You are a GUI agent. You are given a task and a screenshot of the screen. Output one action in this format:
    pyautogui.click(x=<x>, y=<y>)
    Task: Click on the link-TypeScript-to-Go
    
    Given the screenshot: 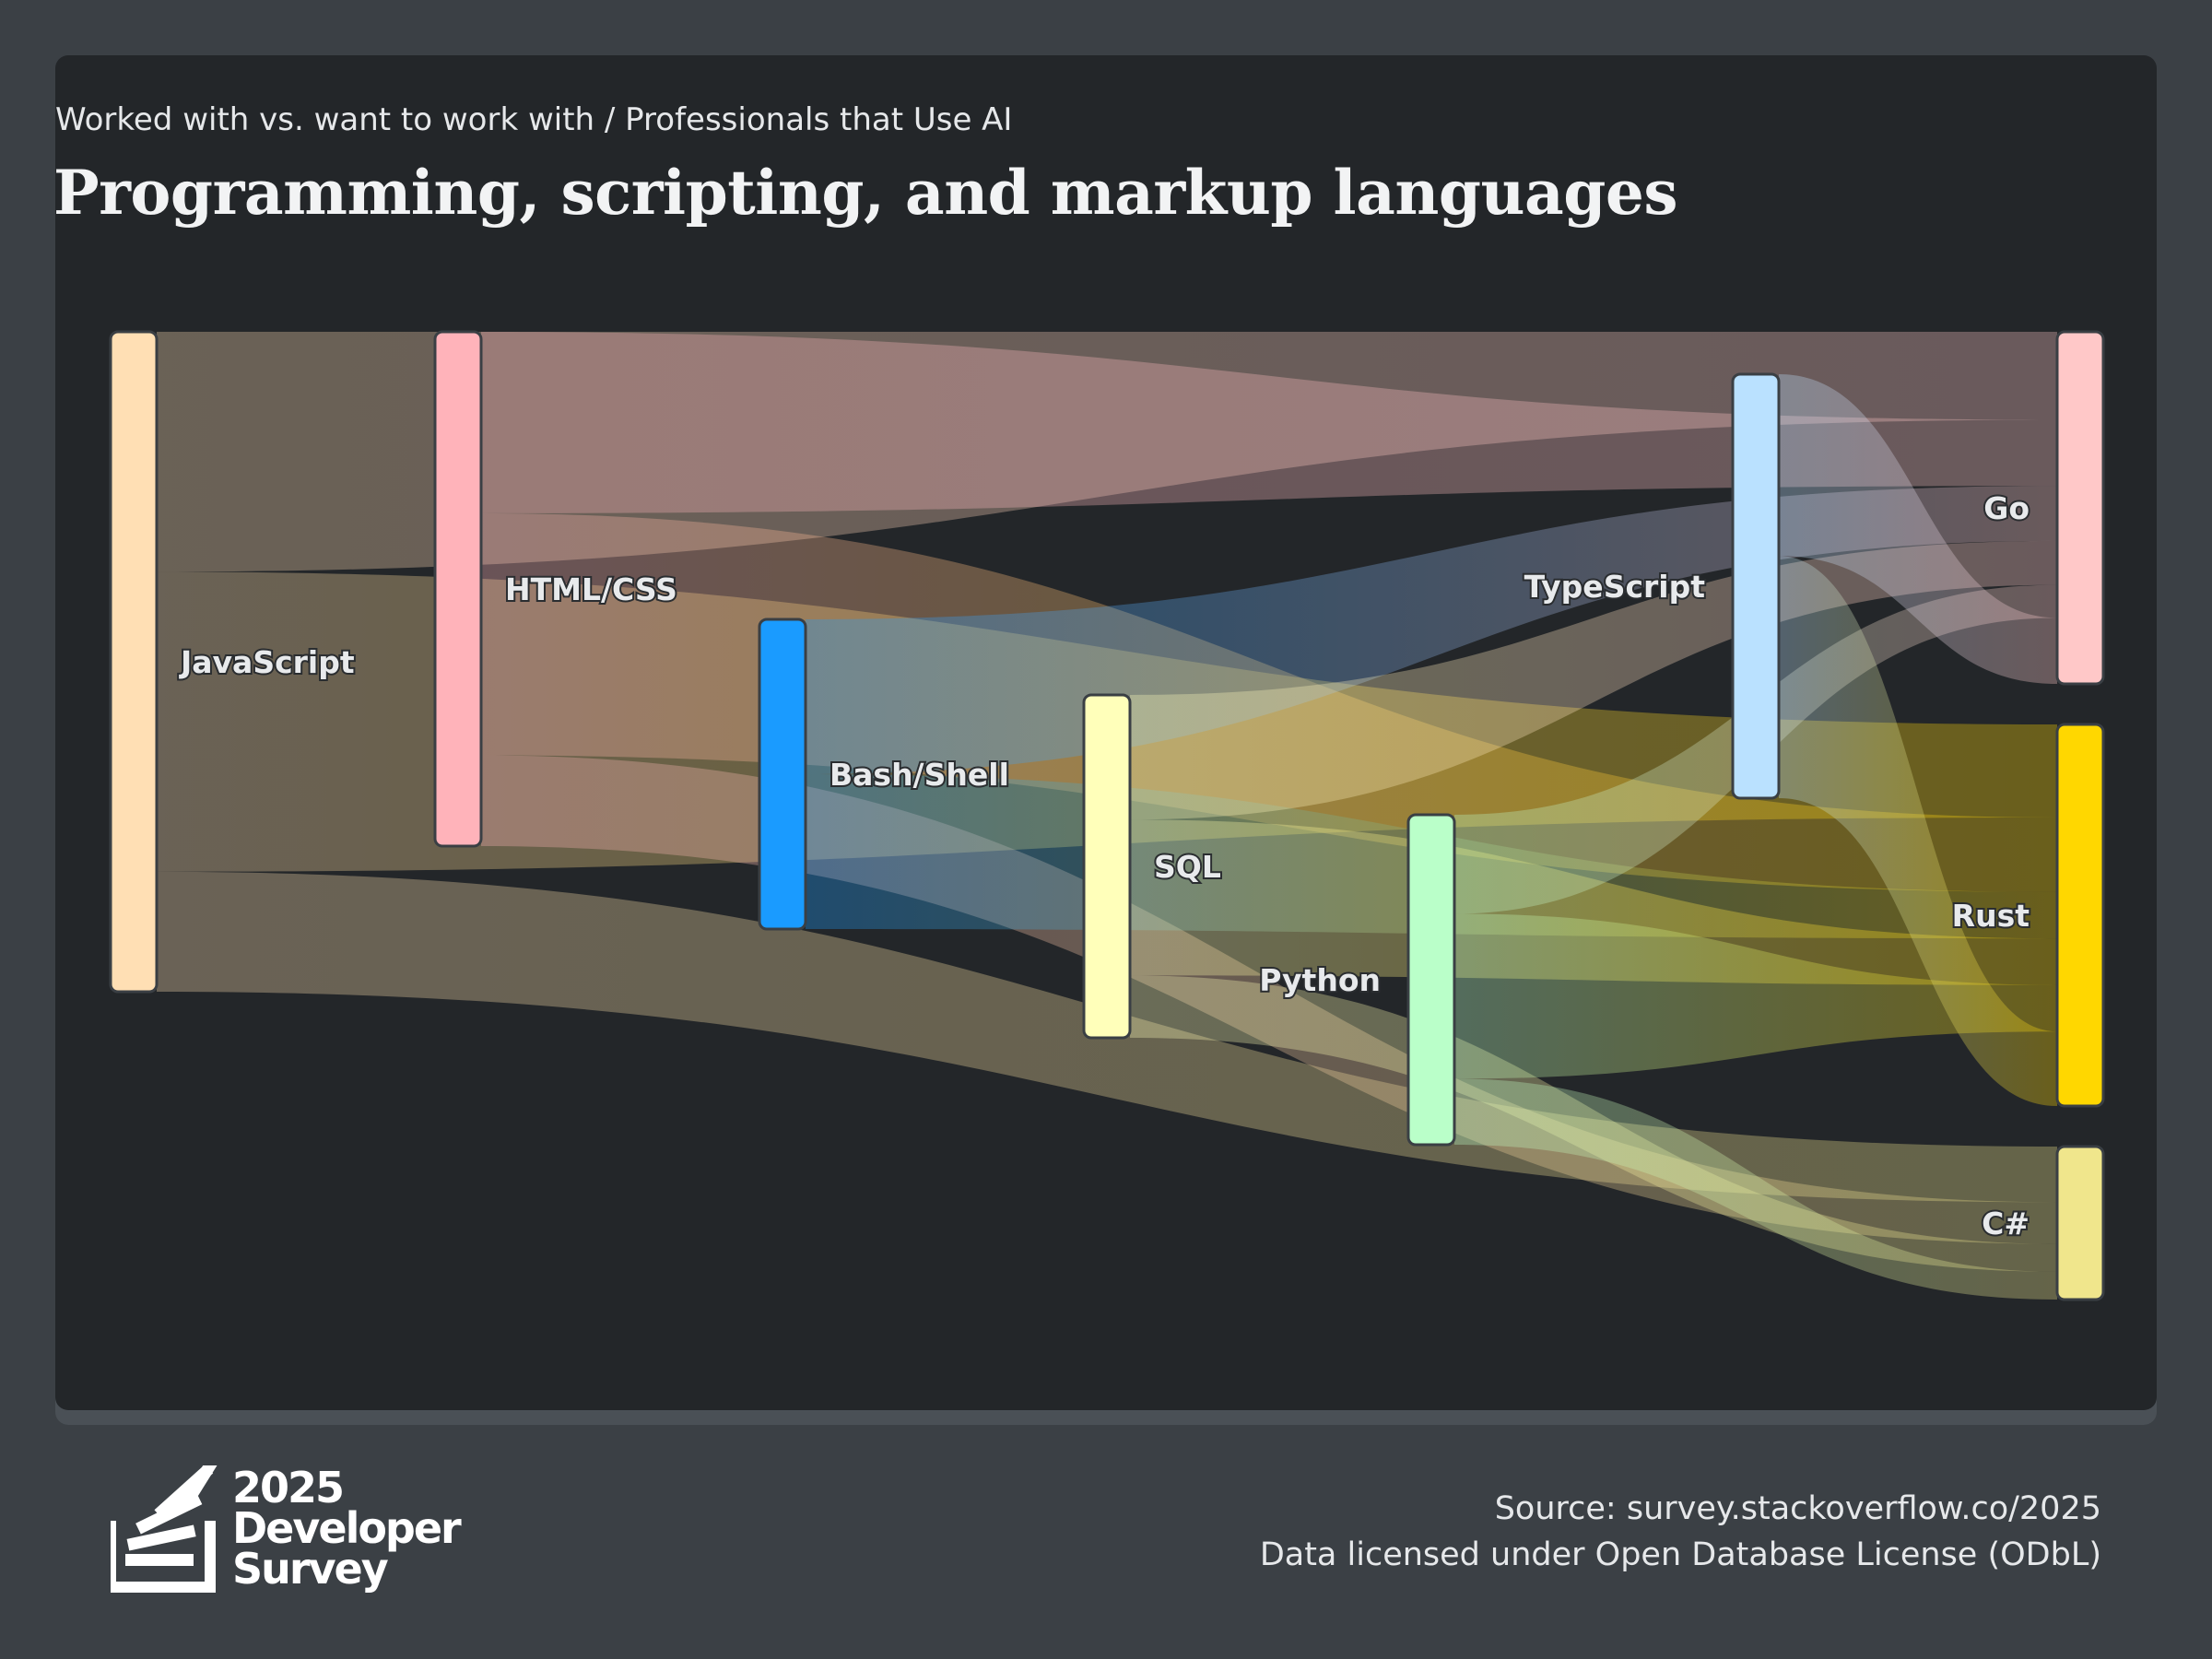 What is the action you would take?
    pyautogui.click(x=1918, y=529)
    